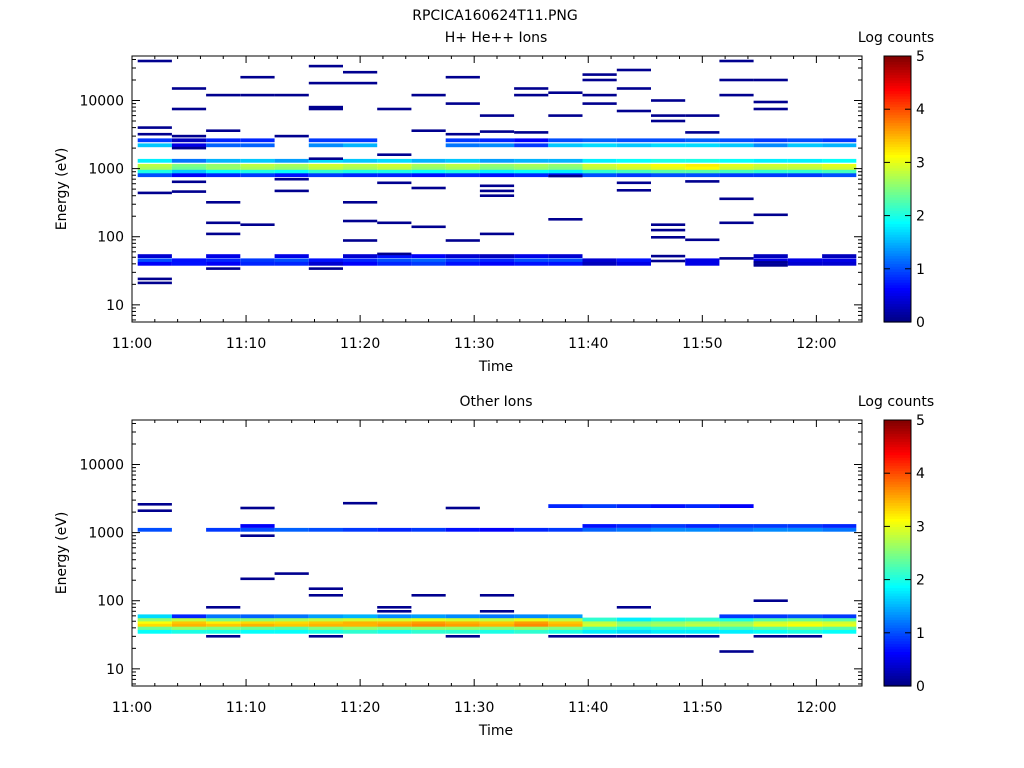  Describe the element at coordinates (920, 110) in the screenshot. I see `colorbar-tick-label: 4` at that location.